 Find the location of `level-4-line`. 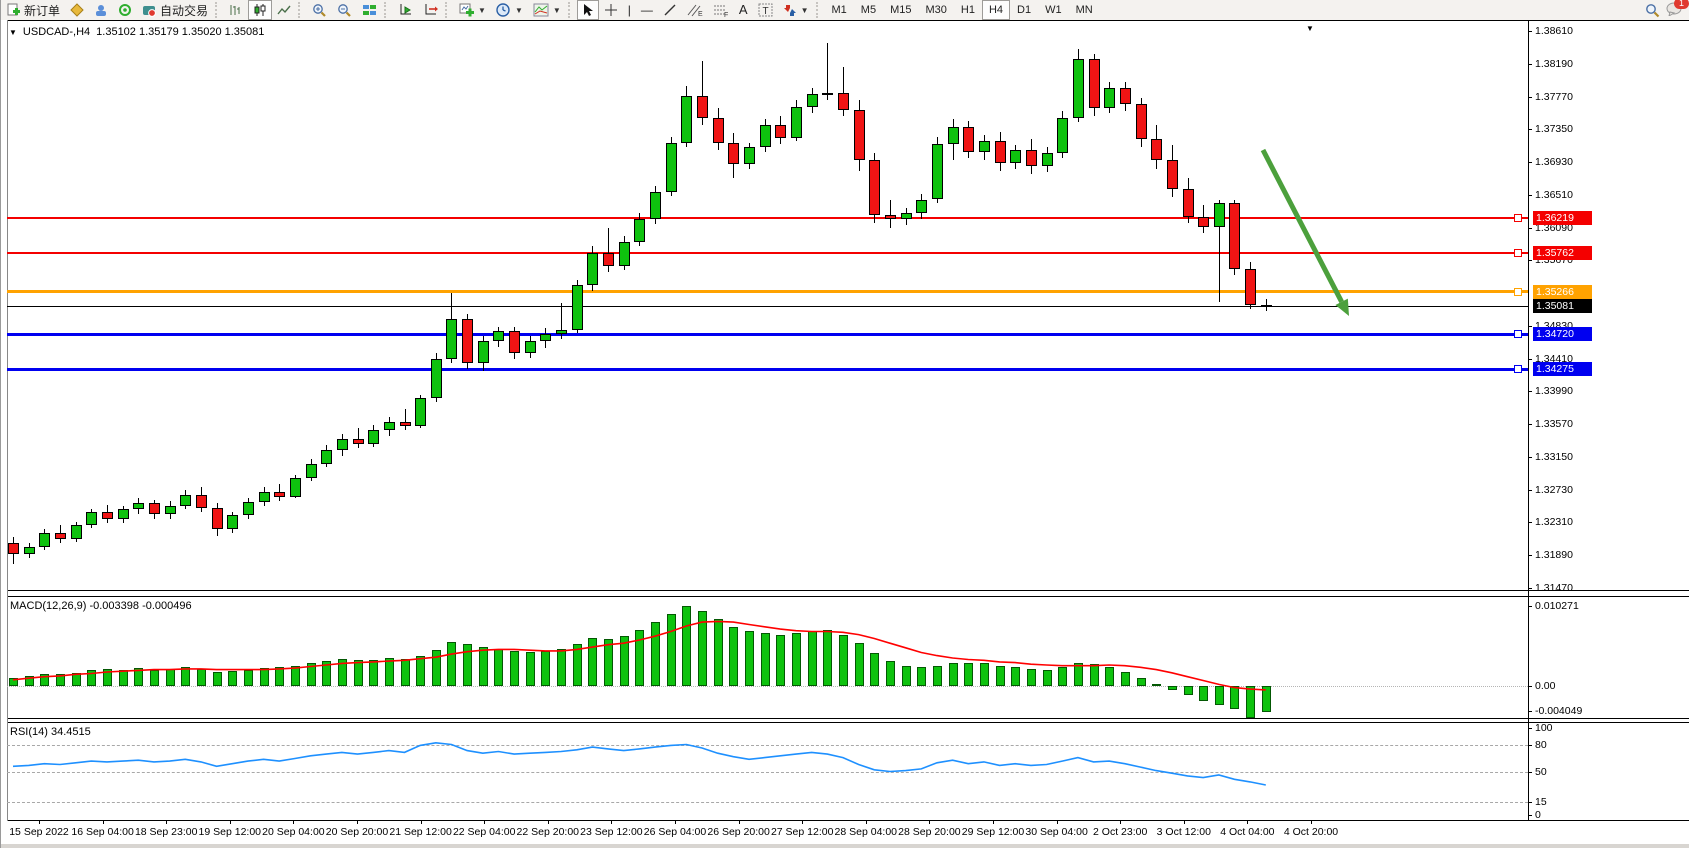

level-4-line is located at coordinates (767, 369).